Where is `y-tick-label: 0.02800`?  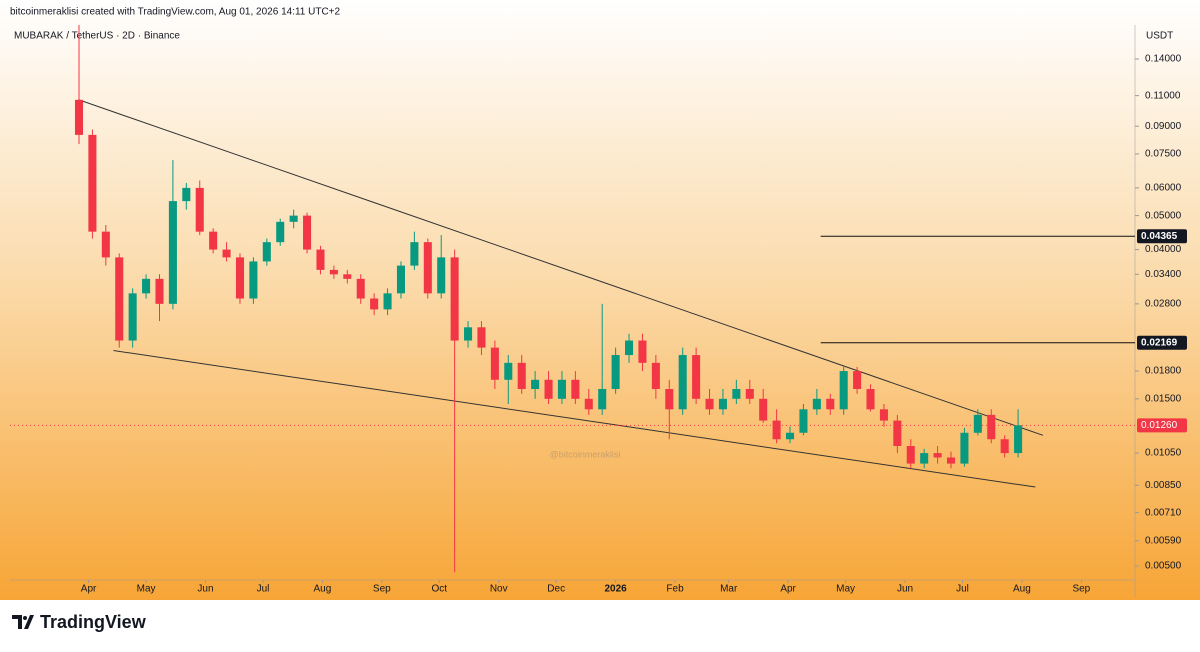
y-tick-label: 0.02800 is located at coordinates (1163, 303).